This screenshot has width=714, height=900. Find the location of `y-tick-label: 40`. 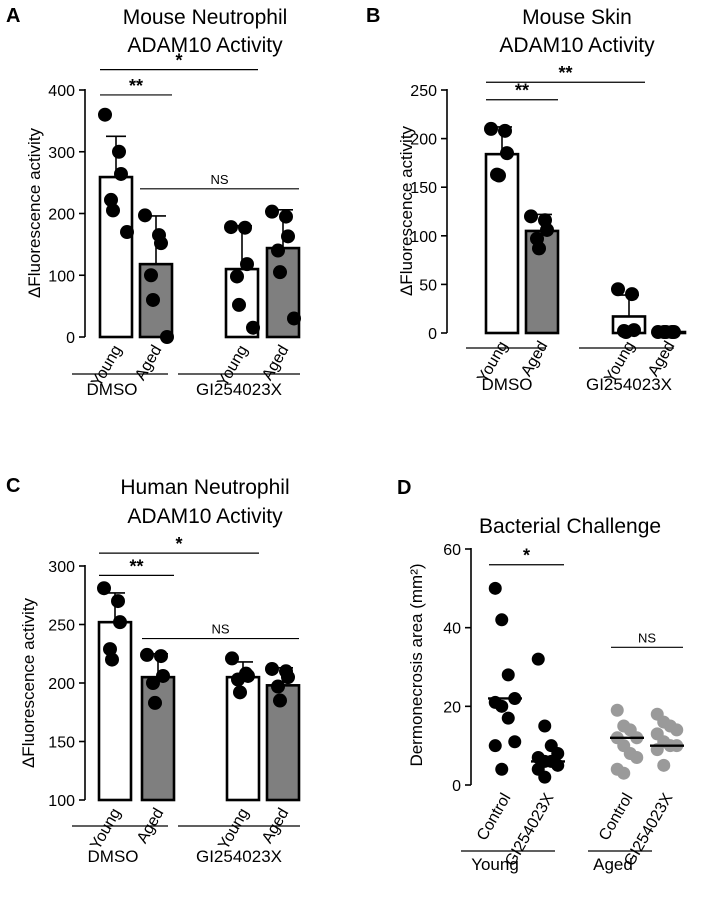

y-tick-label: 40 is located at coordinates (452, 629).